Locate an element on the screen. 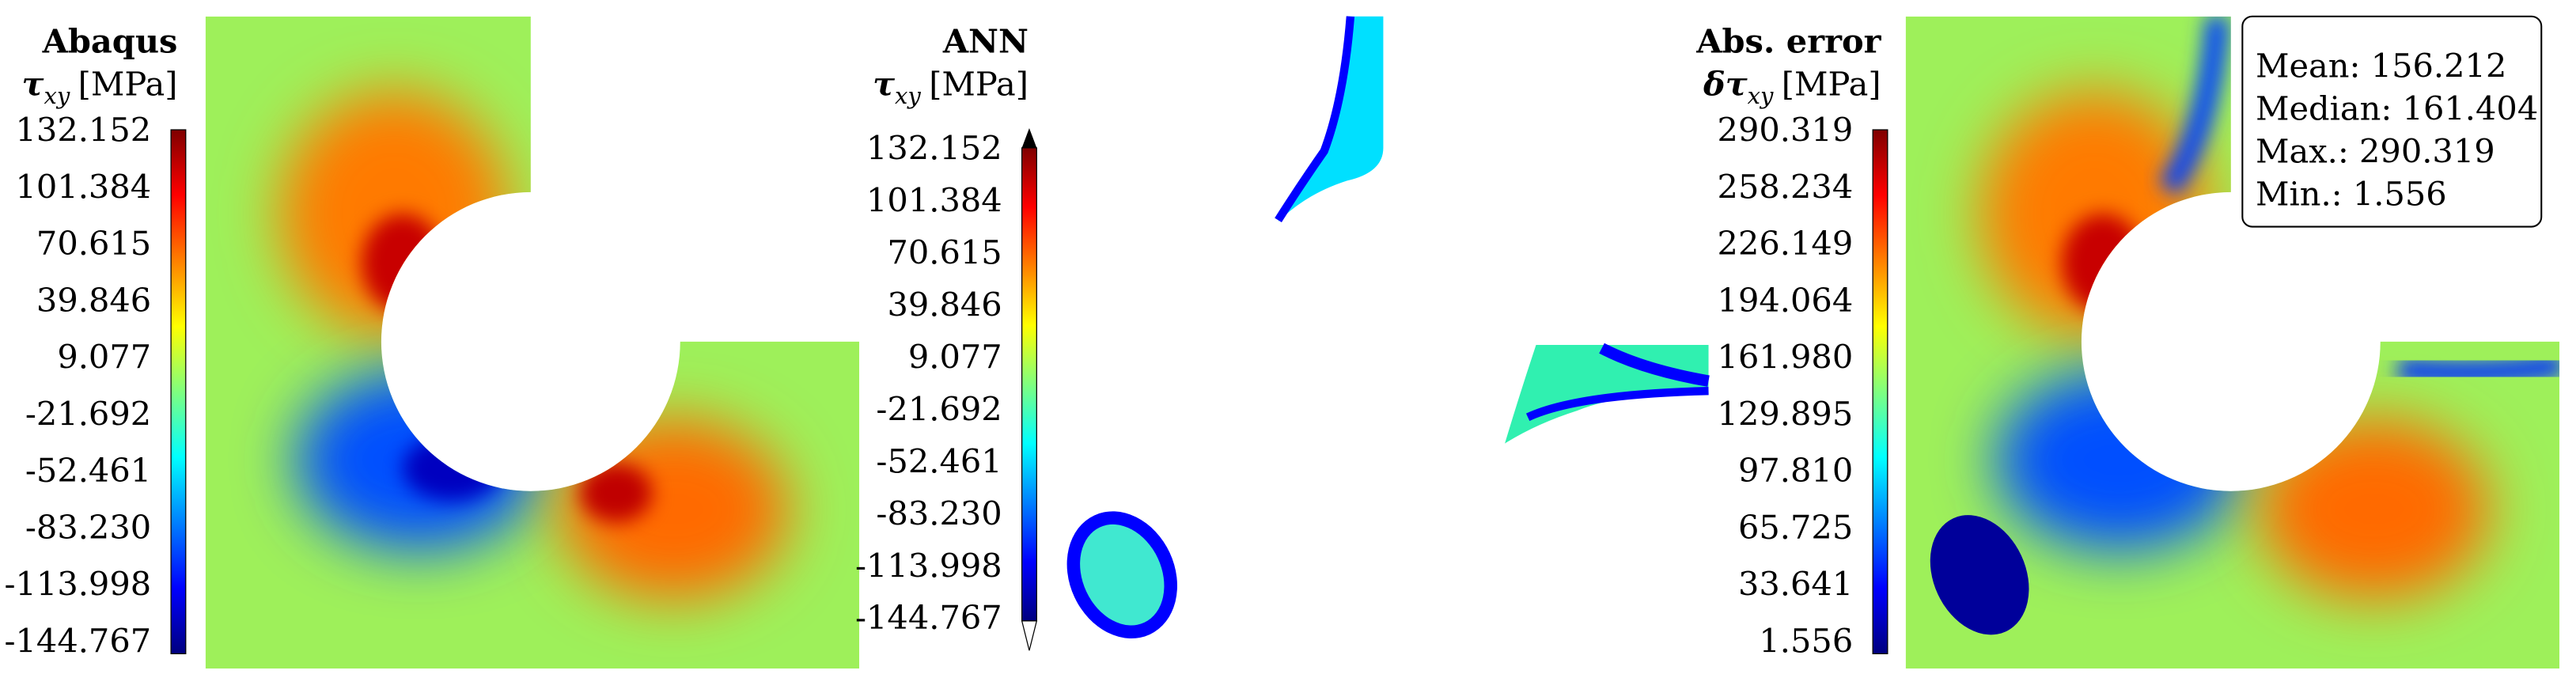  stat-line: Mean: 156.212 is located at coordinates (2381, 66).